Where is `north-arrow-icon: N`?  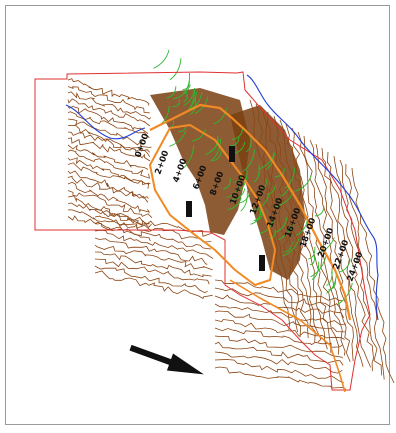
north-arrow-icon: N is located at coordinates (166, 359).